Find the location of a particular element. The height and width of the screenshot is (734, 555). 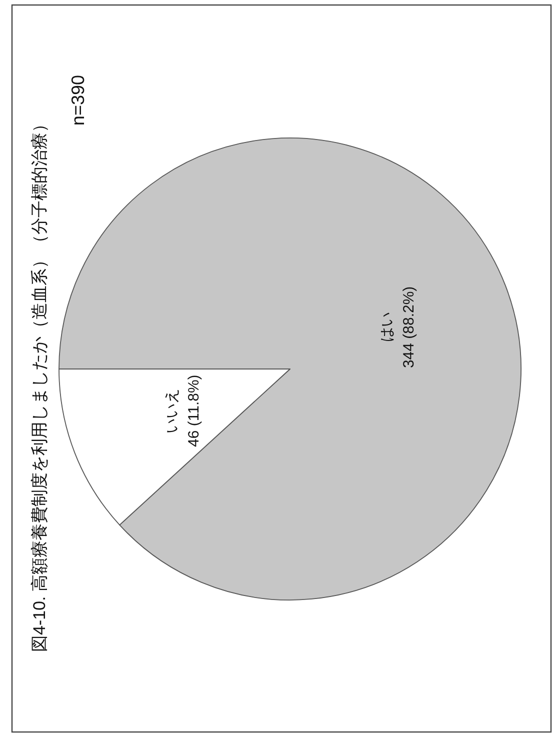

data-label: 344 (88.2%) is located at coordinates (409, 327).